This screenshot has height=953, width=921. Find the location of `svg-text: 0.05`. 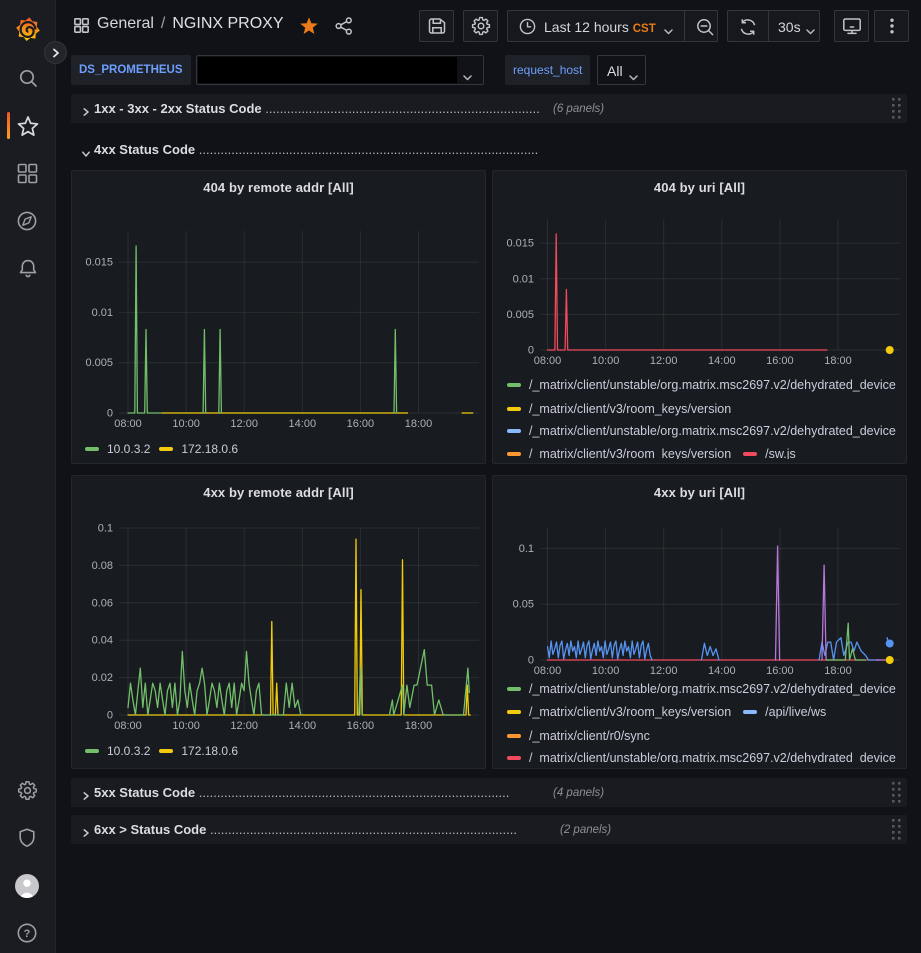

svg-text: 0.05 is located at coordinates (523, 605).